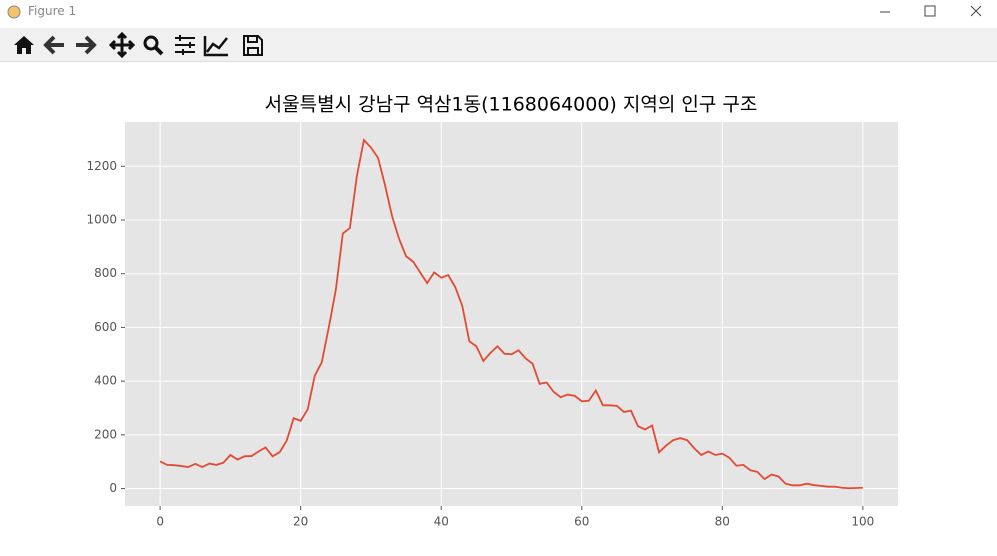  What do you see at coordinates (105, 434) in the screenshot?
I see `y-tick-label: 200` at bounding box center [105, 434].